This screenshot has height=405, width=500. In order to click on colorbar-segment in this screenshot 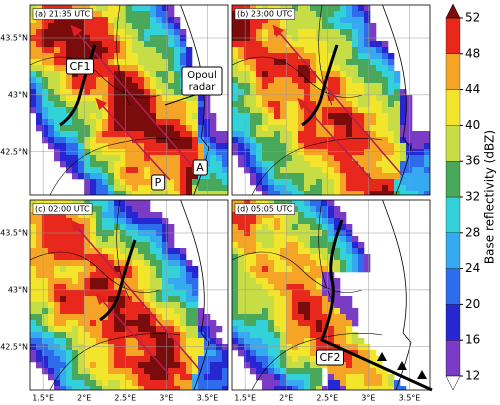, I will do `click(453, 179)`.